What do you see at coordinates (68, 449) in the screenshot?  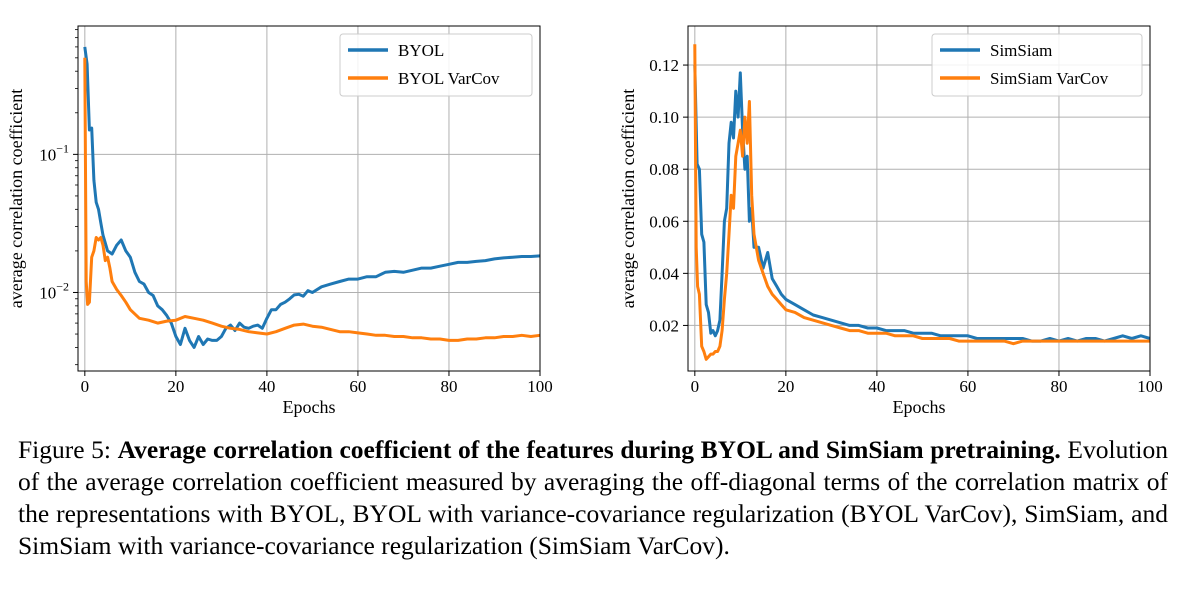 I see `caption-prefix: Figure 5:` at bounding box center [68, 449].